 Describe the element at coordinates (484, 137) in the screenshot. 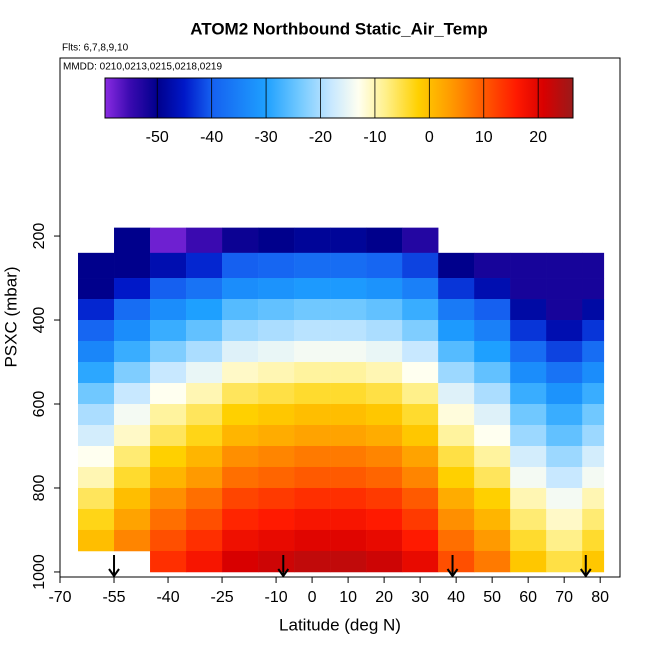

I see `colorbar-tick-label: 10` at that location.